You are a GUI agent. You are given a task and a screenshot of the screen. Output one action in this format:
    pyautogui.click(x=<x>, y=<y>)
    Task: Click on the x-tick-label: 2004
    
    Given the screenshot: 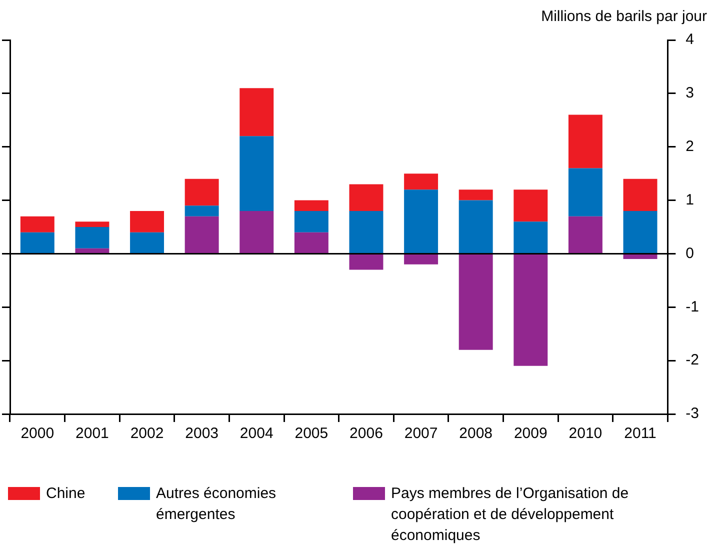 What is the action you would take?
    pyautogui.click(x=257, y=433)
    